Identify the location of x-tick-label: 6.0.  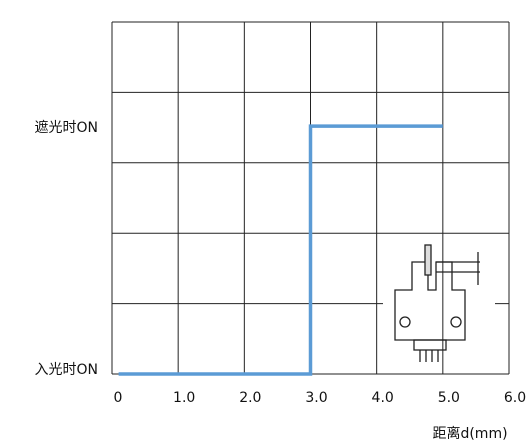
(515, 398).